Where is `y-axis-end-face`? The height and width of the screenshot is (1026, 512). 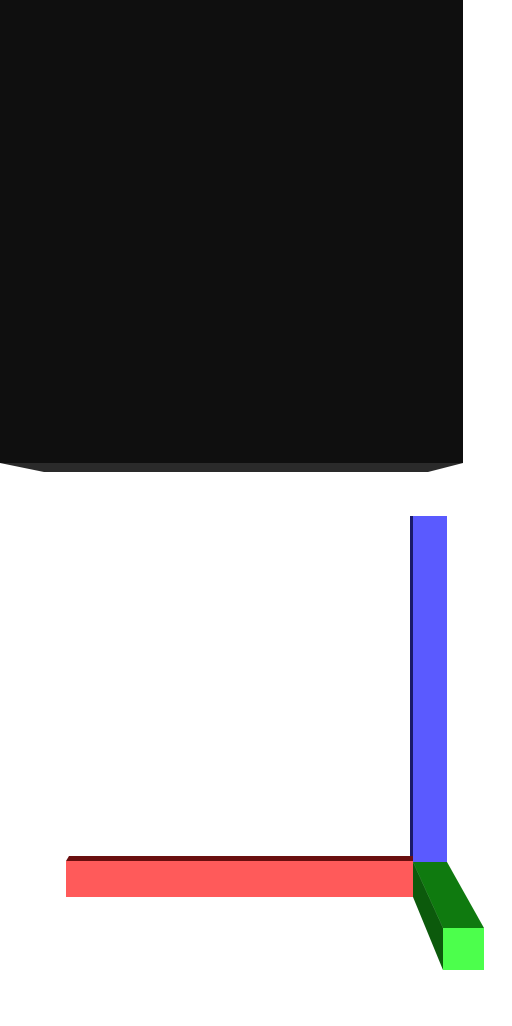 y-axis-end-face is located at coordinates (463, 949).